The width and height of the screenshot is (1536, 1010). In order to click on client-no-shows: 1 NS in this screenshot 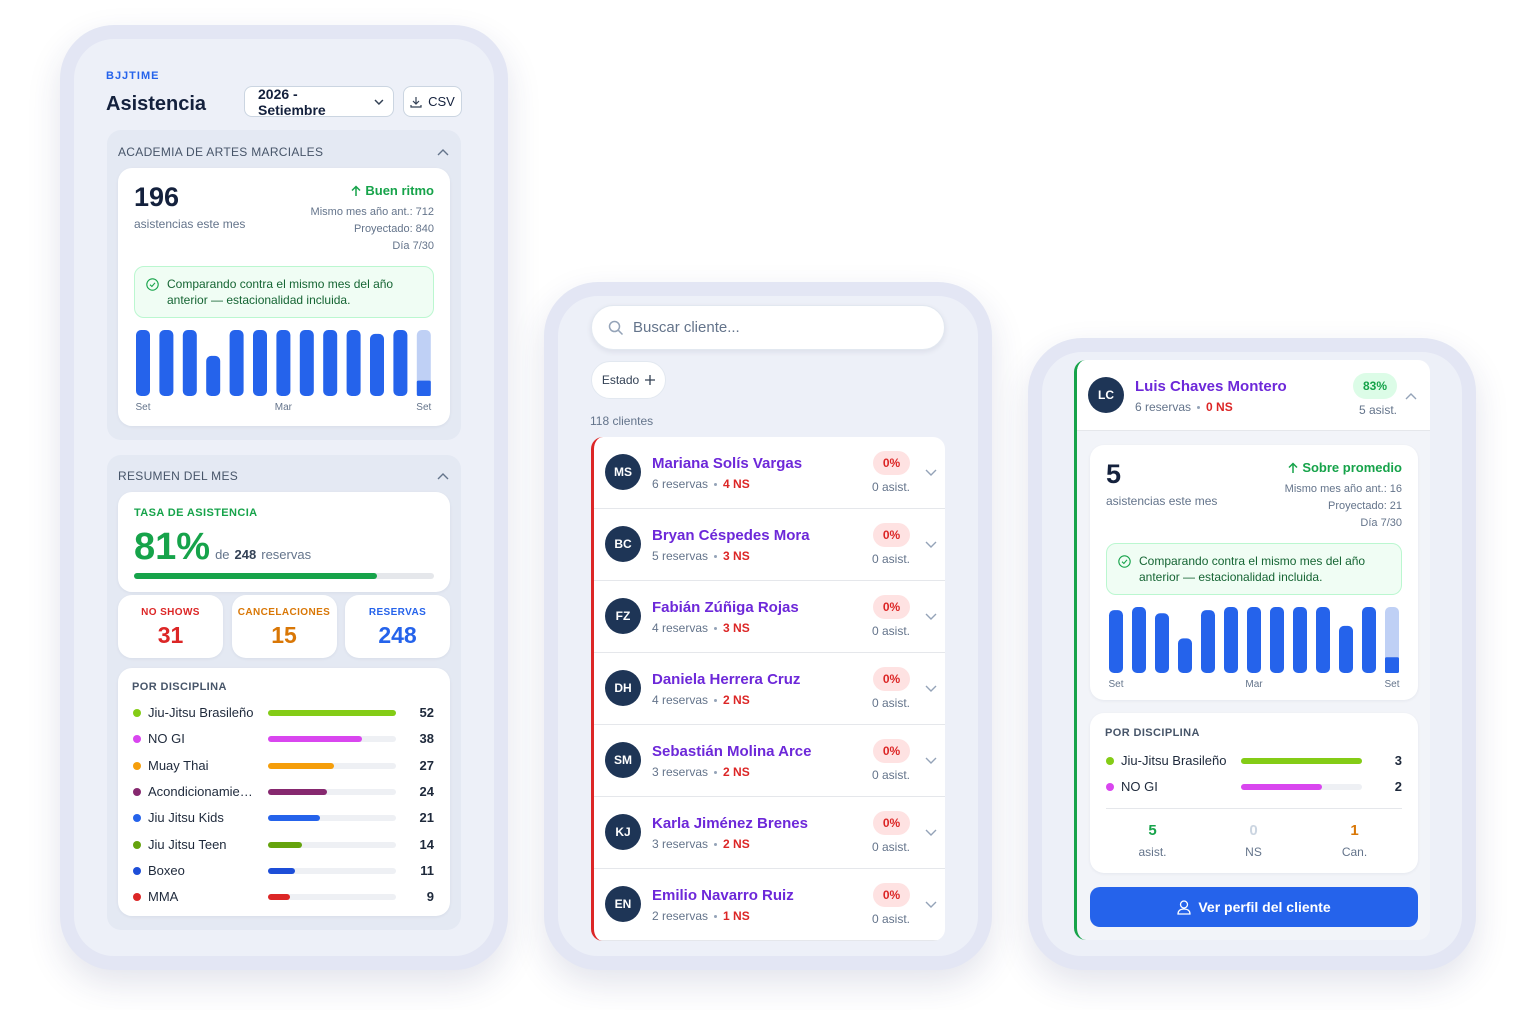, I will do `click(736, 916)`.